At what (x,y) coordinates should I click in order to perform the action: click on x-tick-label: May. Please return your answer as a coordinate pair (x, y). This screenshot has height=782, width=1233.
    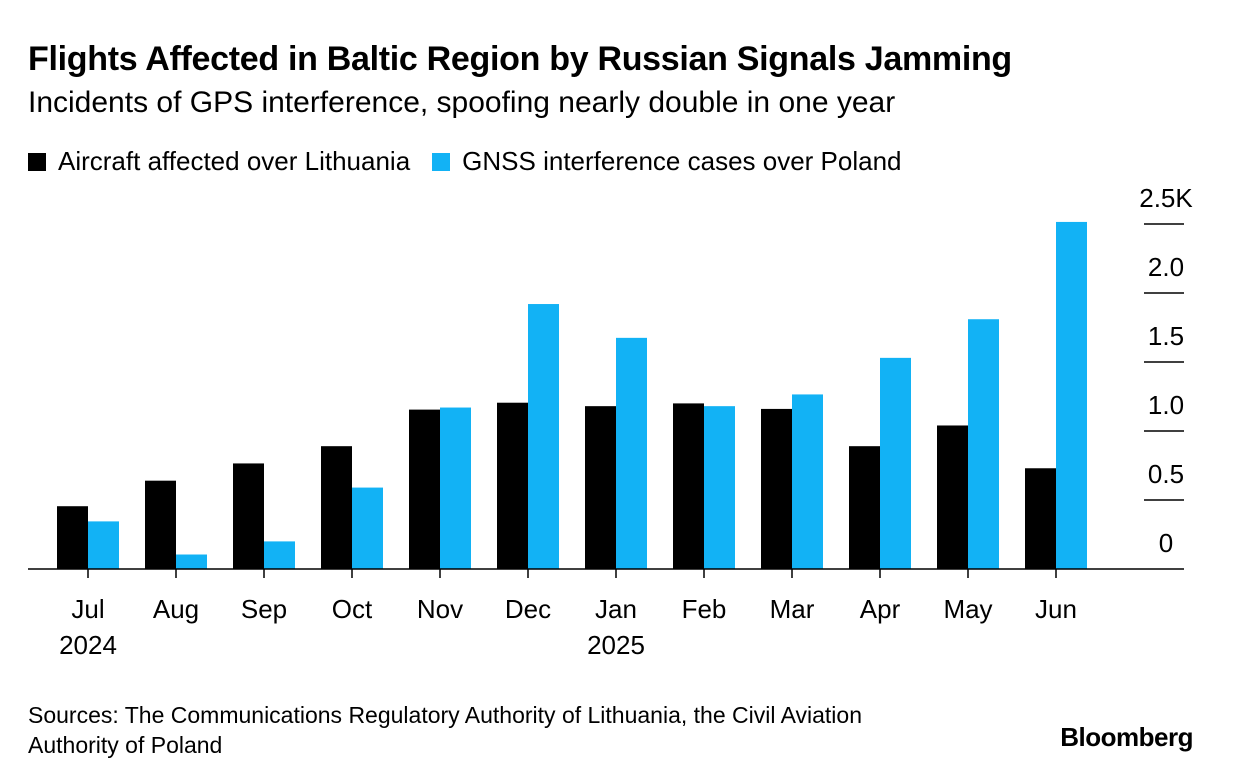
    Looking at the image, I should click on (967, 609).